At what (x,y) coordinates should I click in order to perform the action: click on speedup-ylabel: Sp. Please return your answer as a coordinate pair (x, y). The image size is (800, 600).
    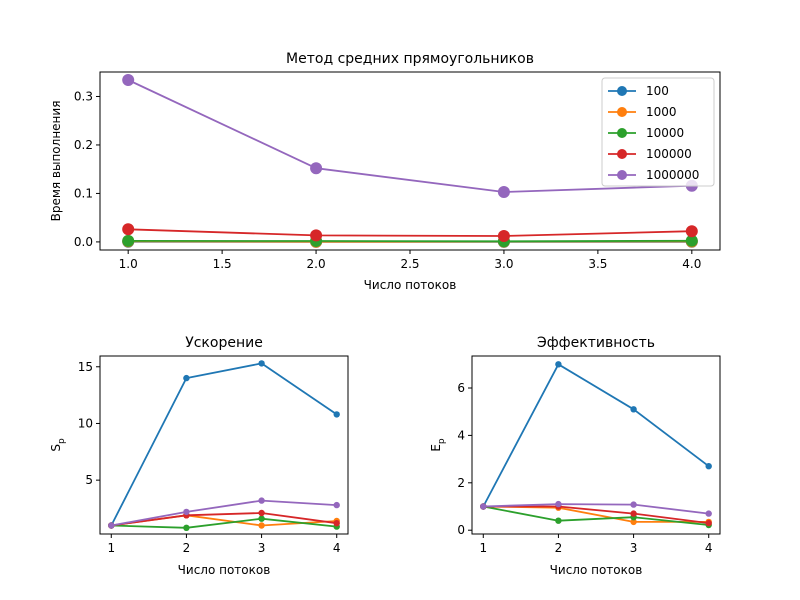
    Looking at the image, I should click on (58, 445).